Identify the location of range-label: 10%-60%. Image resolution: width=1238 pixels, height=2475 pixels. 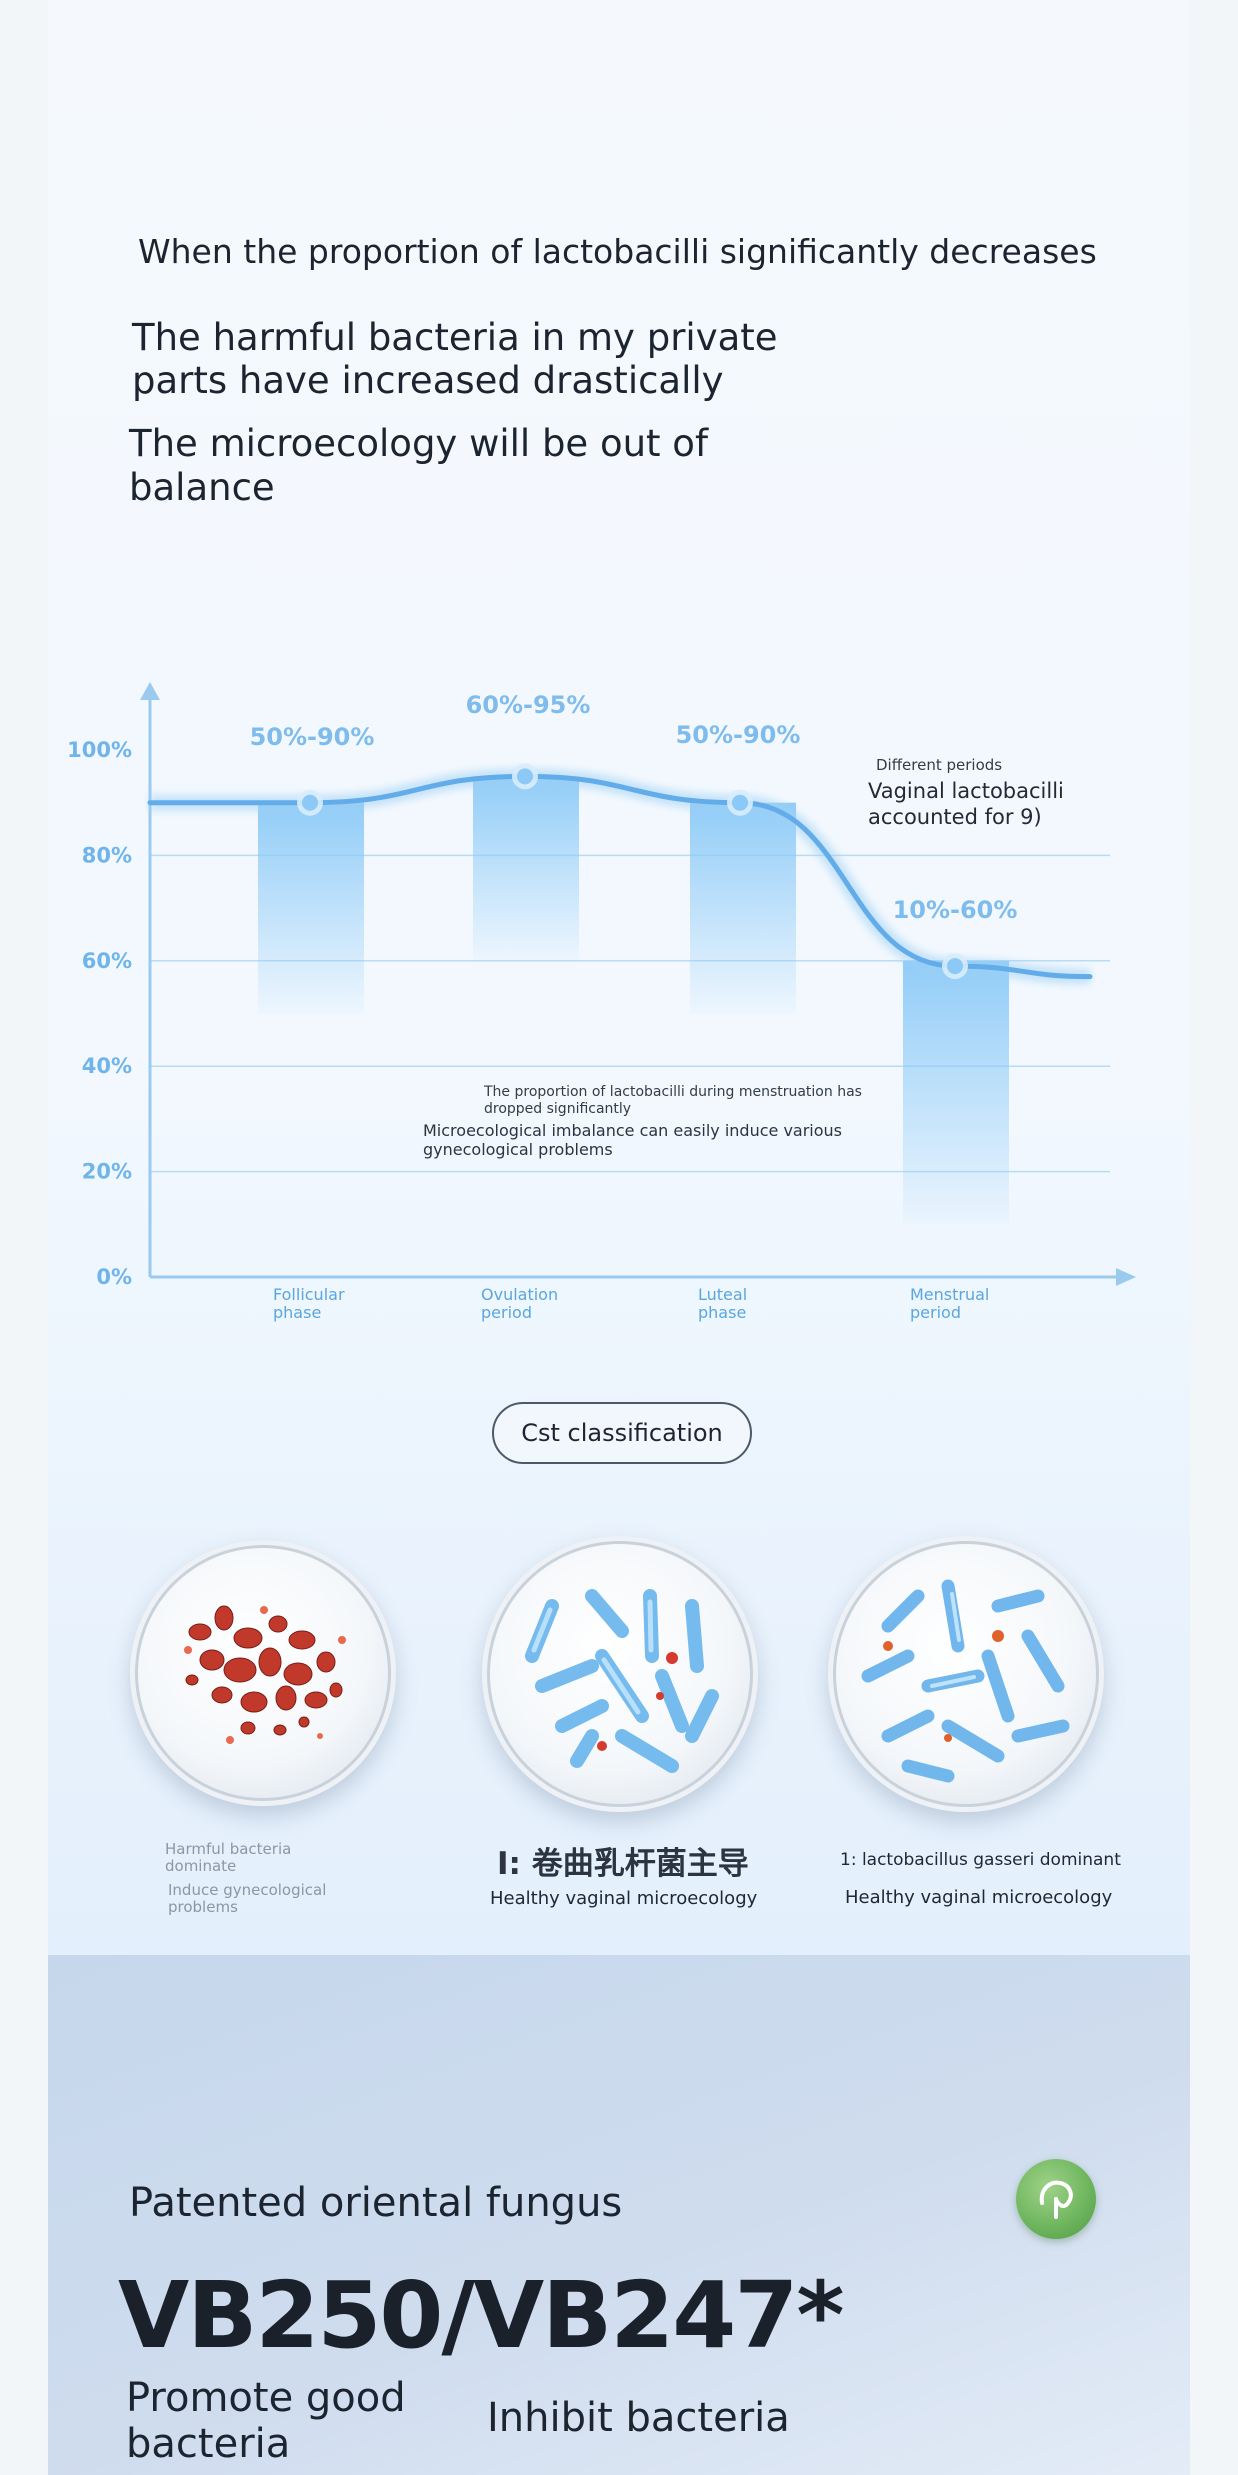
(955, 910).